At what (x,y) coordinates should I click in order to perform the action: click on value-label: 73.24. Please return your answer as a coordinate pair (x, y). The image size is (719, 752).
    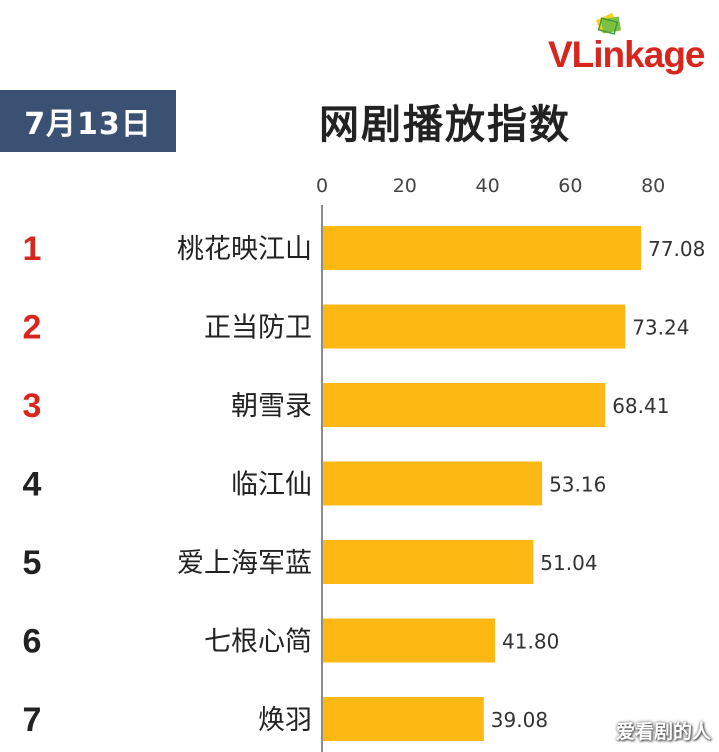
    Looking at the image, I should click on (660, 328).